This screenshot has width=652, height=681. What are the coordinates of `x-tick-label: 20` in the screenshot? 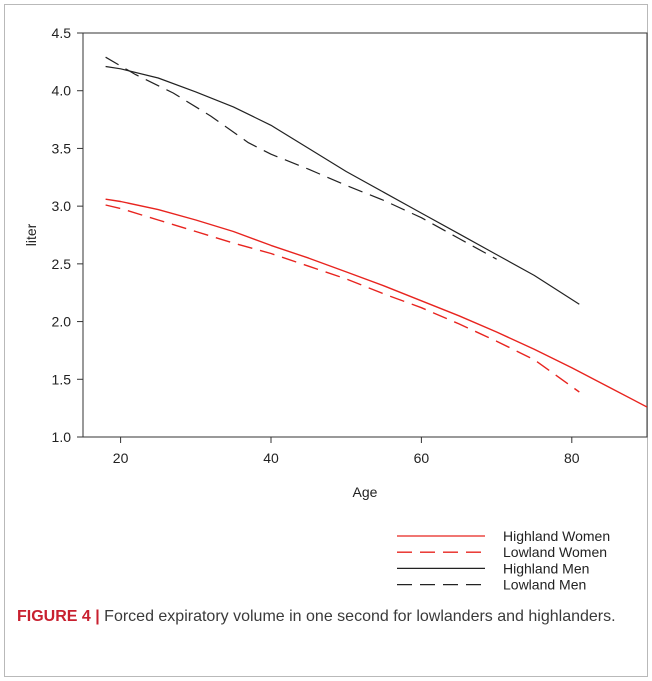 It's located at (121, 458).